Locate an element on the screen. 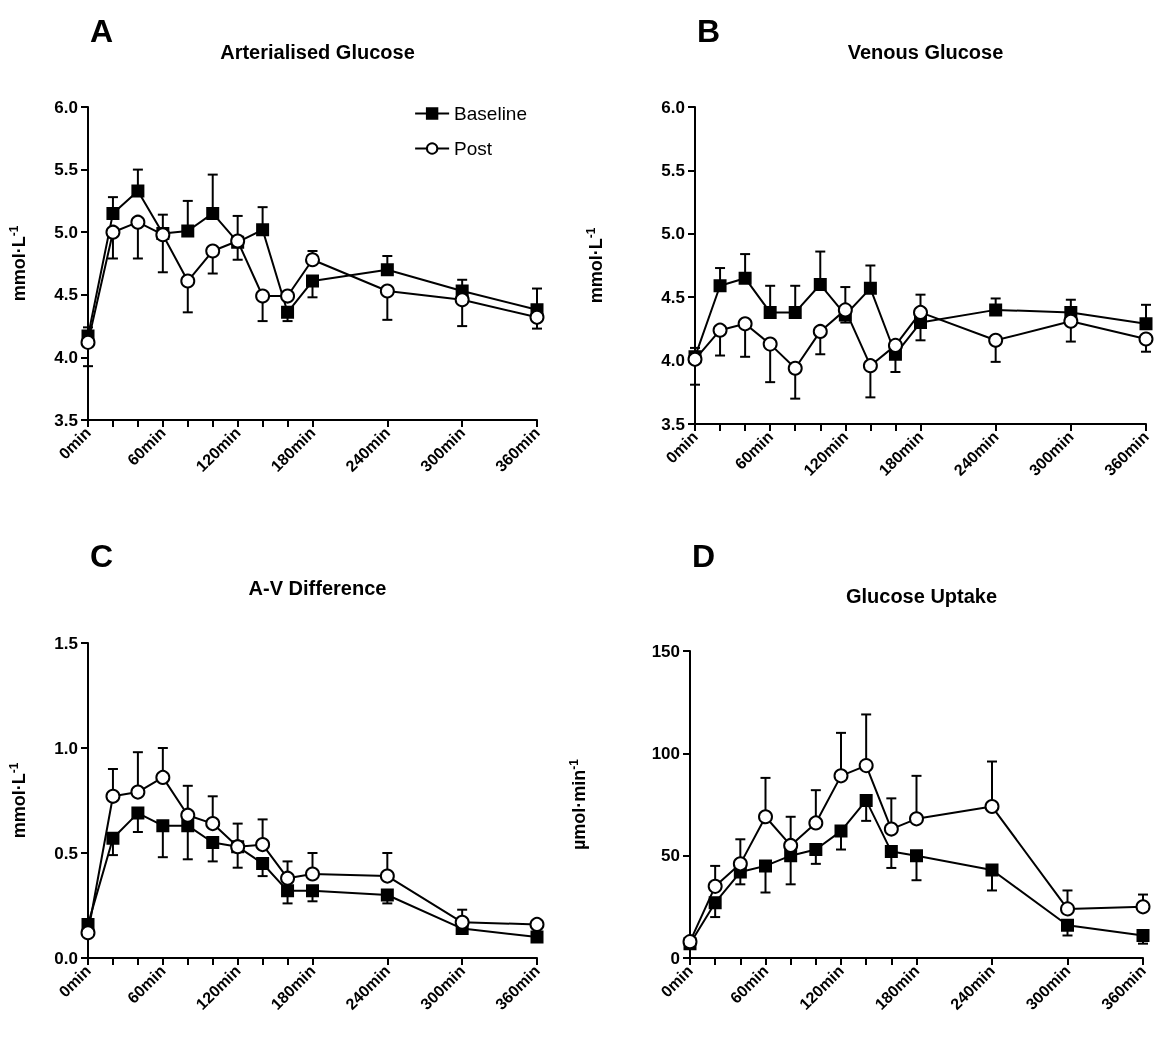 Image resolution: width=1155 pixels, height=1050 pixels. y-tick-label: 0 is located at coordinates (675, 958).